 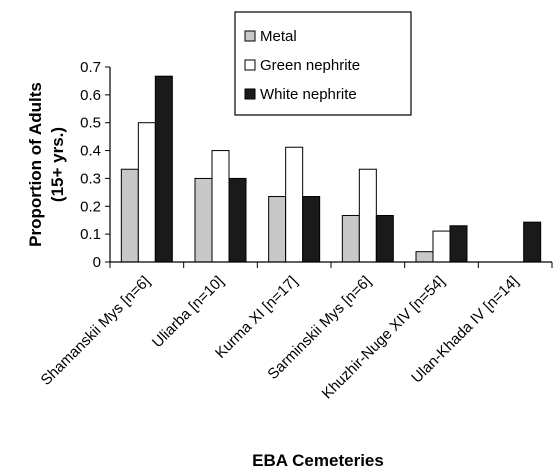 What do you see at coordinates (90, 123) in the screenshot?
I see `y-tick-label: 0.5` at bounding box center [90, 123].